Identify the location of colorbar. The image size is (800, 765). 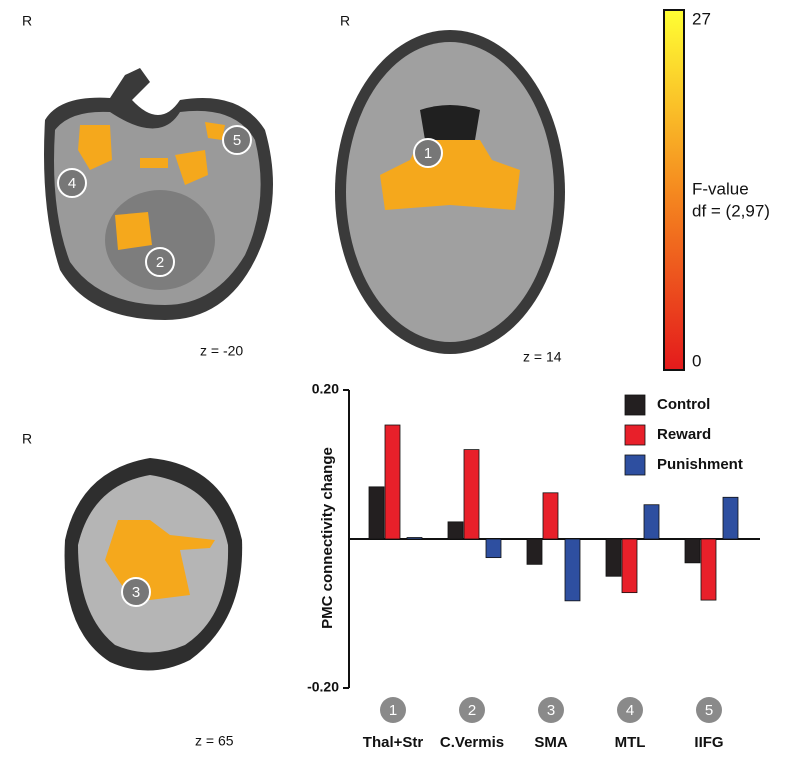
(674, 190).